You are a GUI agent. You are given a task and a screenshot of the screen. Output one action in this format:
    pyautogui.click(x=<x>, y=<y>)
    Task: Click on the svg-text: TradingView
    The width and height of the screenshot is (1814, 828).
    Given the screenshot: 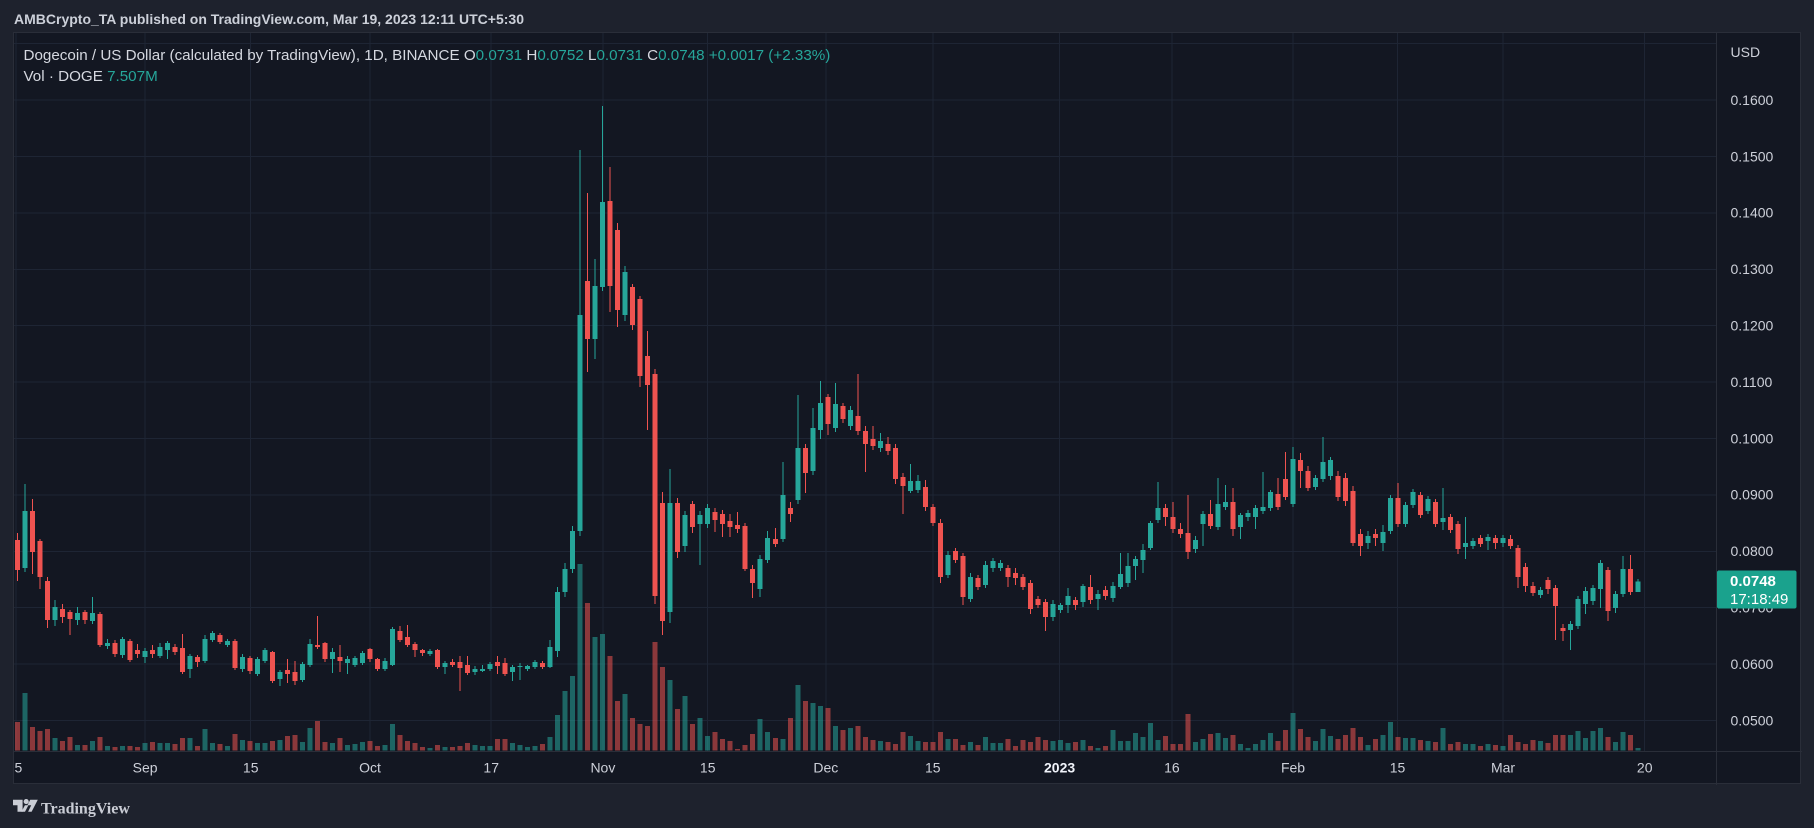 What is the action you would take?
    pyautogui.click(x=85, y=808)
    